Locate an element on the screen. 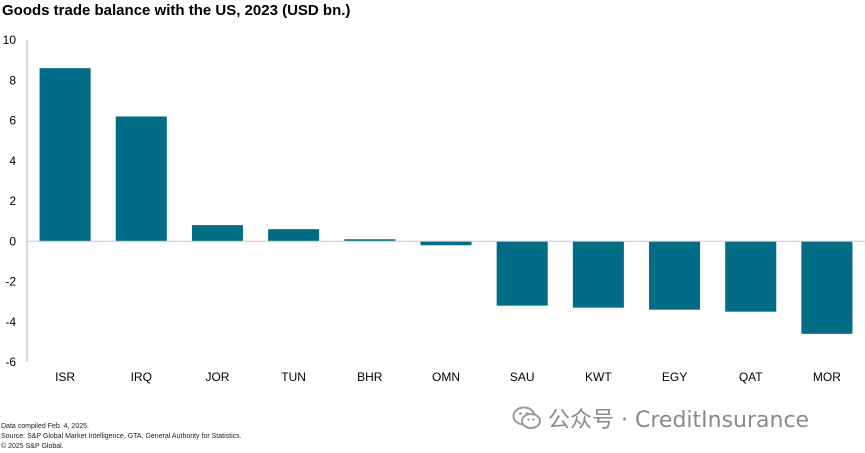 This screenshot has height=453, width=865. wechat-icon is located at coordinates (526, 417).